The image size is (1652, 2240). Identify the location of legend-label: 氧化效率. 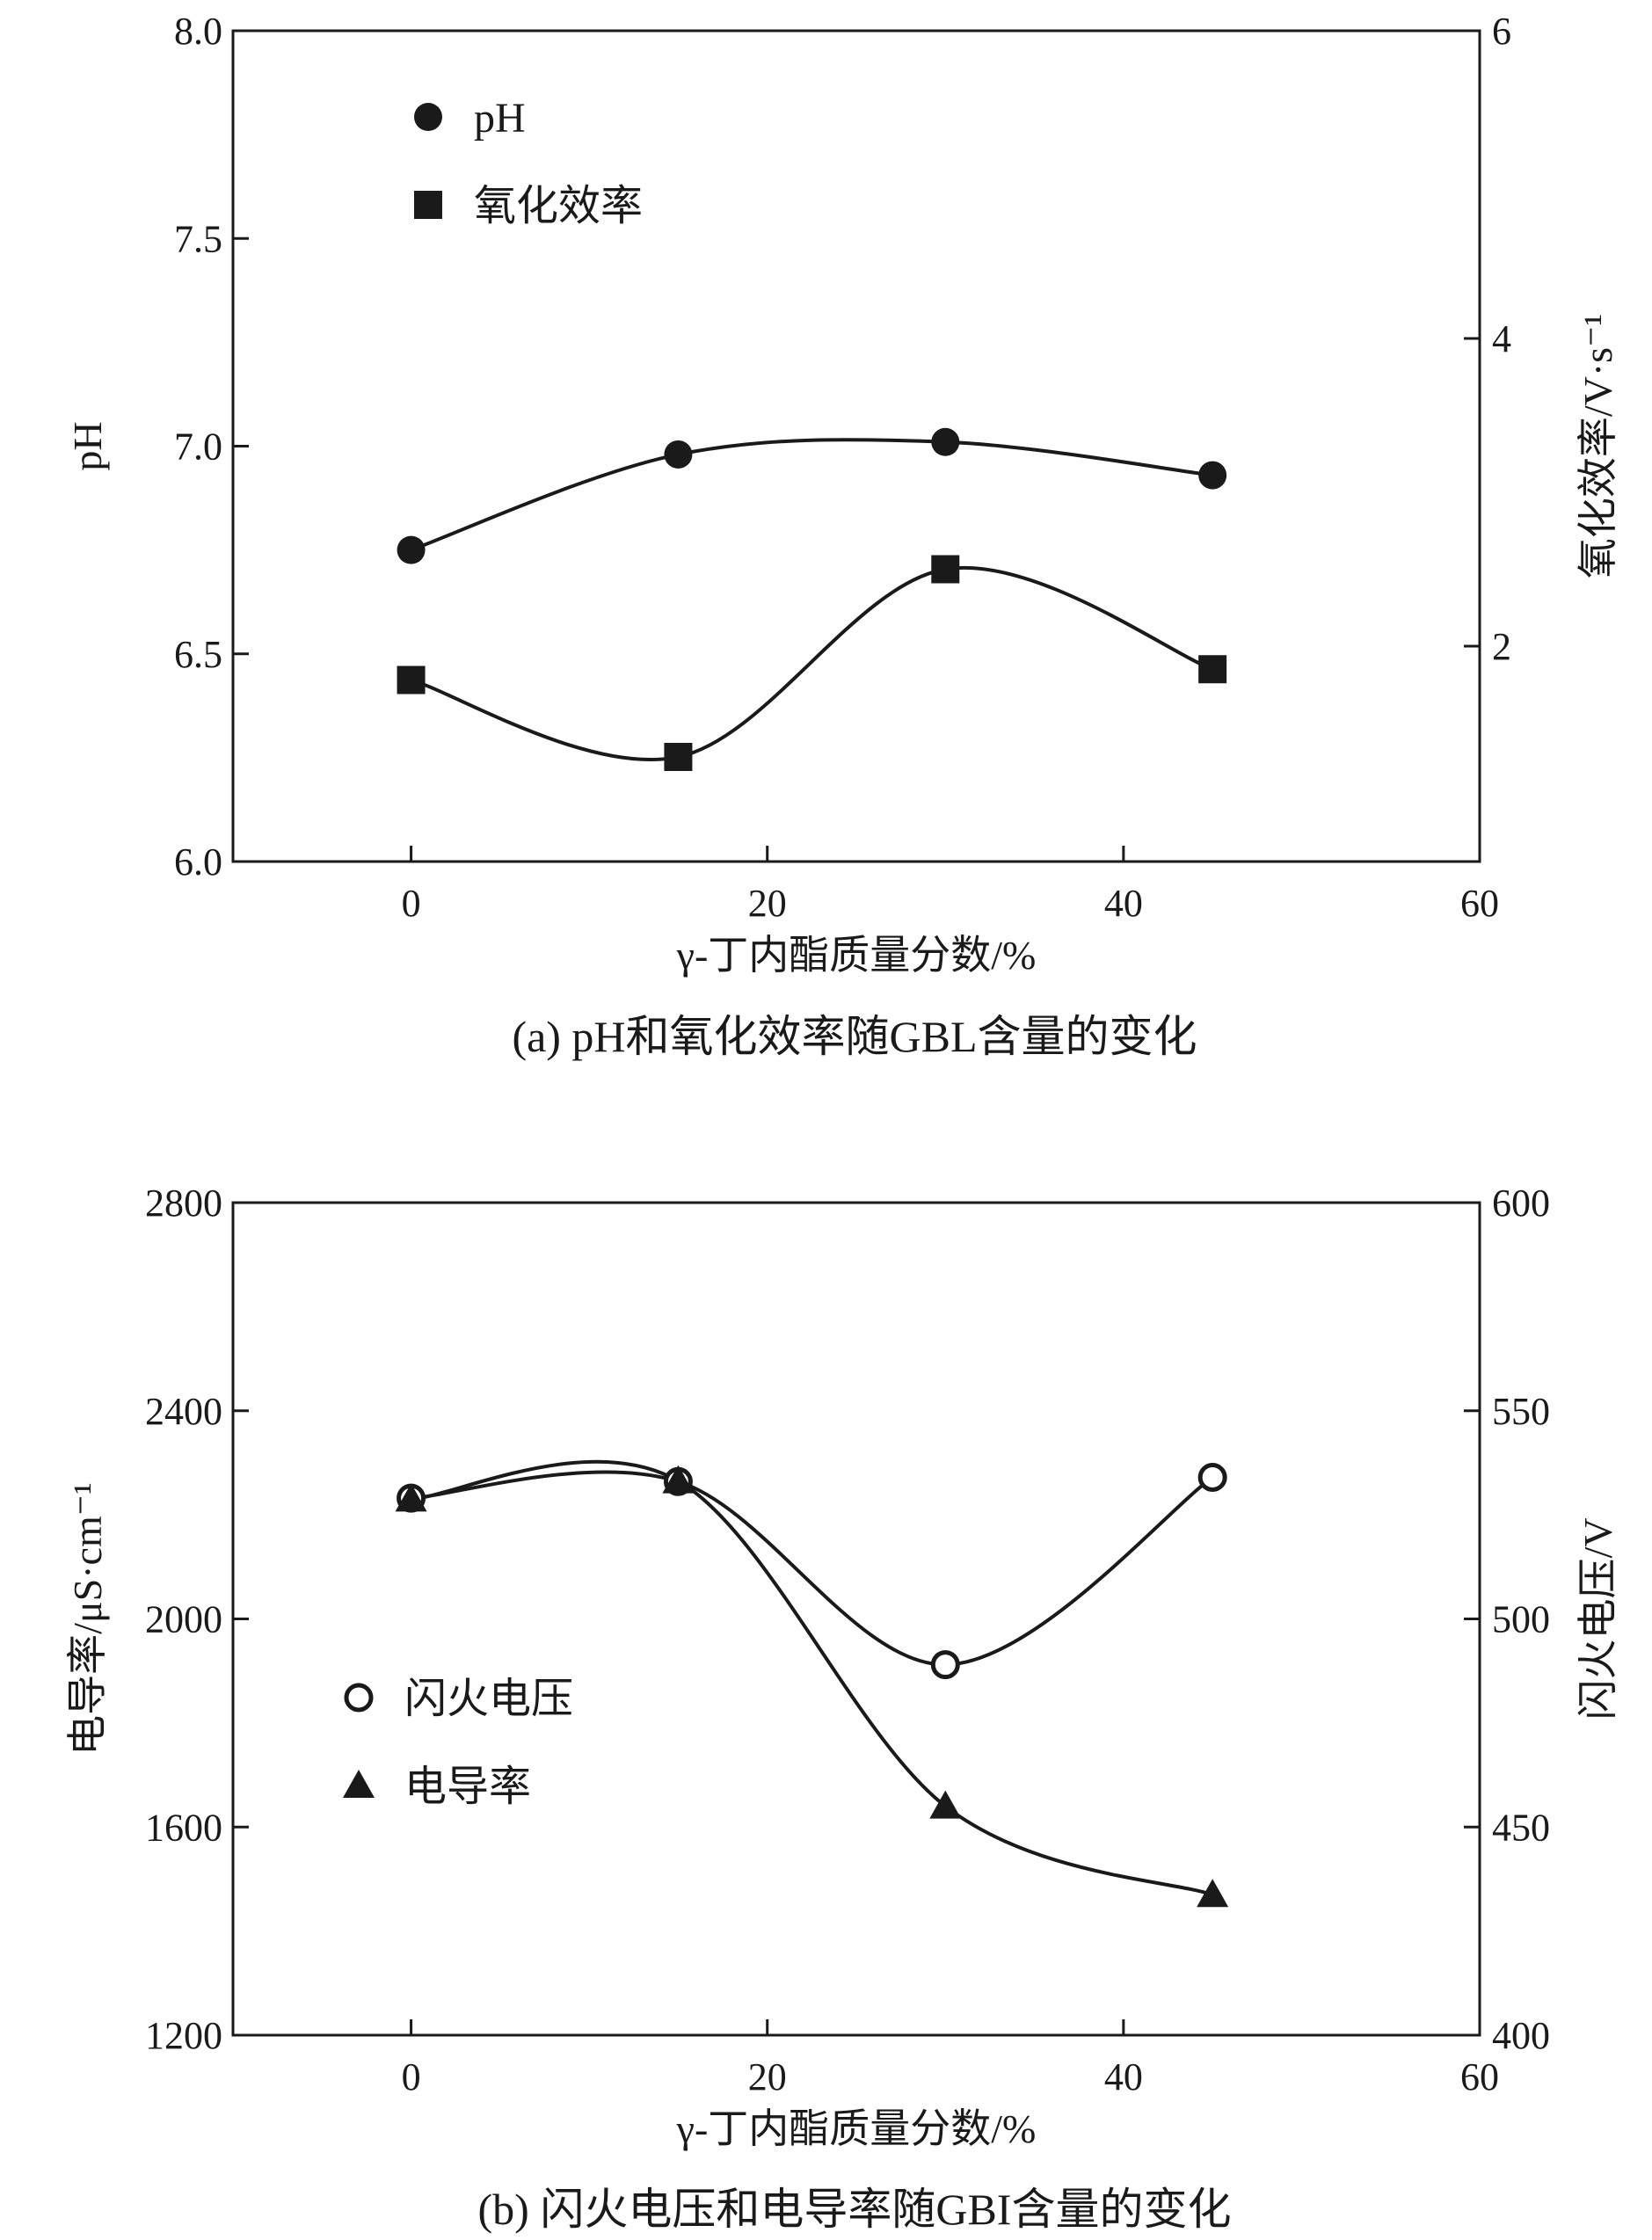
(559, 206).